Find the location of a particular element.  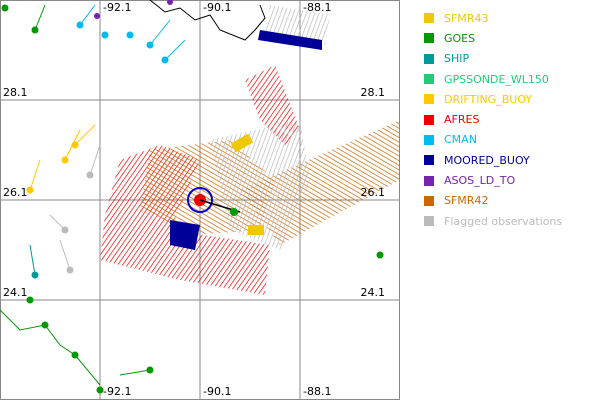

legend-item: MOORED_BUOY is located at coordinates (493, 160).